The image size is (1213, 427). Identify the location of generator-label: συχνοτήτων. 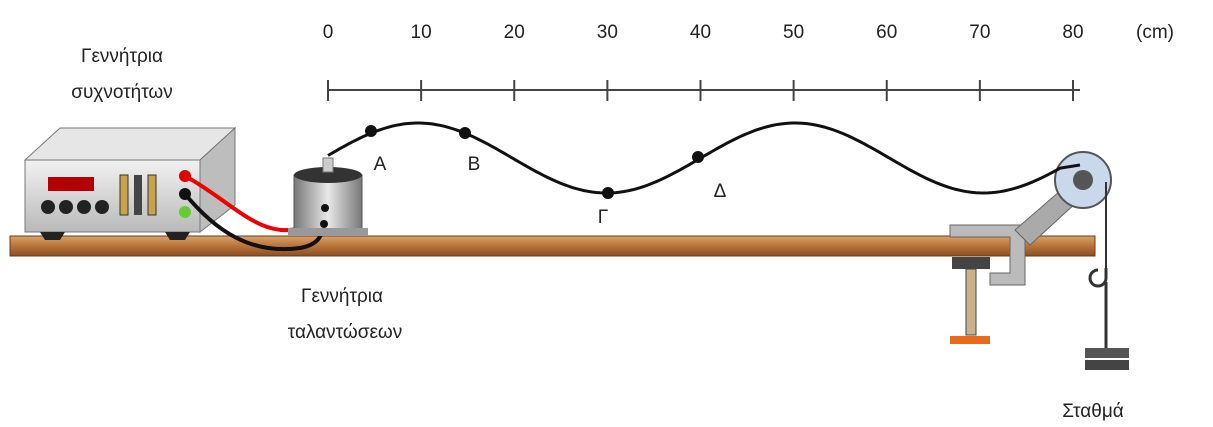
(122, 92).